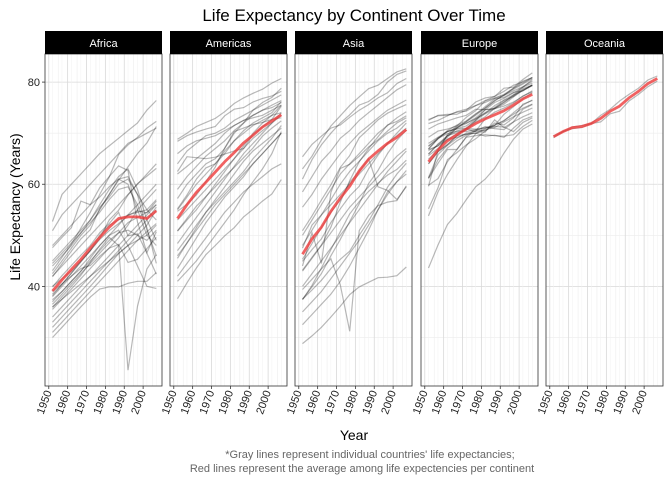 Image resolution: width=672 pixels, height=480 pixels. I want to click on y-axis-title: Life Expectancy (Years), so click(15, 206).